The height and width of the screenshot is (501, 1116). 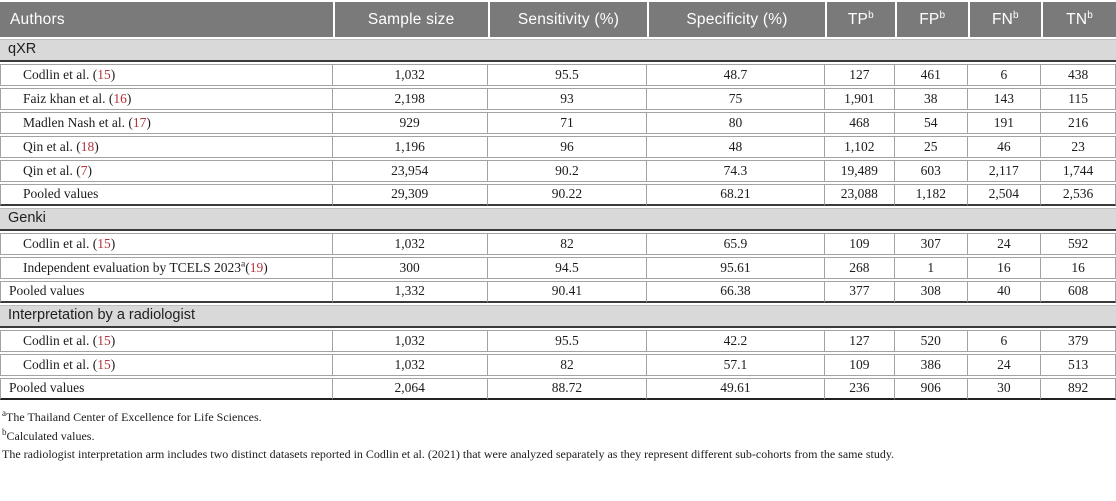 I want to click on author-cell: Faiz khan et al. (16), so click(x=166, y=99).